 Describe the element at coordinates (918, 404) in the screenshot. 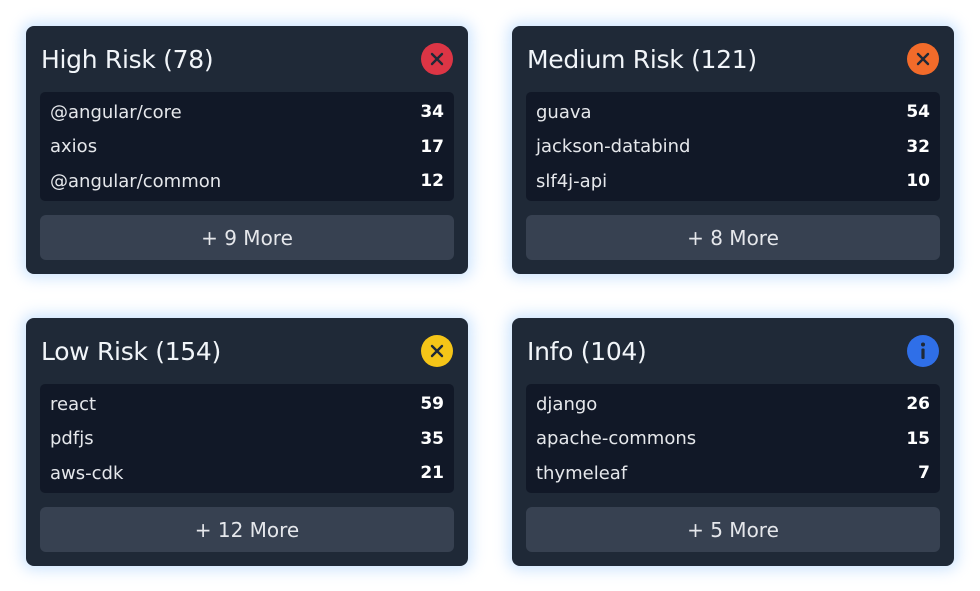

I see `package-count: 26` at that location.